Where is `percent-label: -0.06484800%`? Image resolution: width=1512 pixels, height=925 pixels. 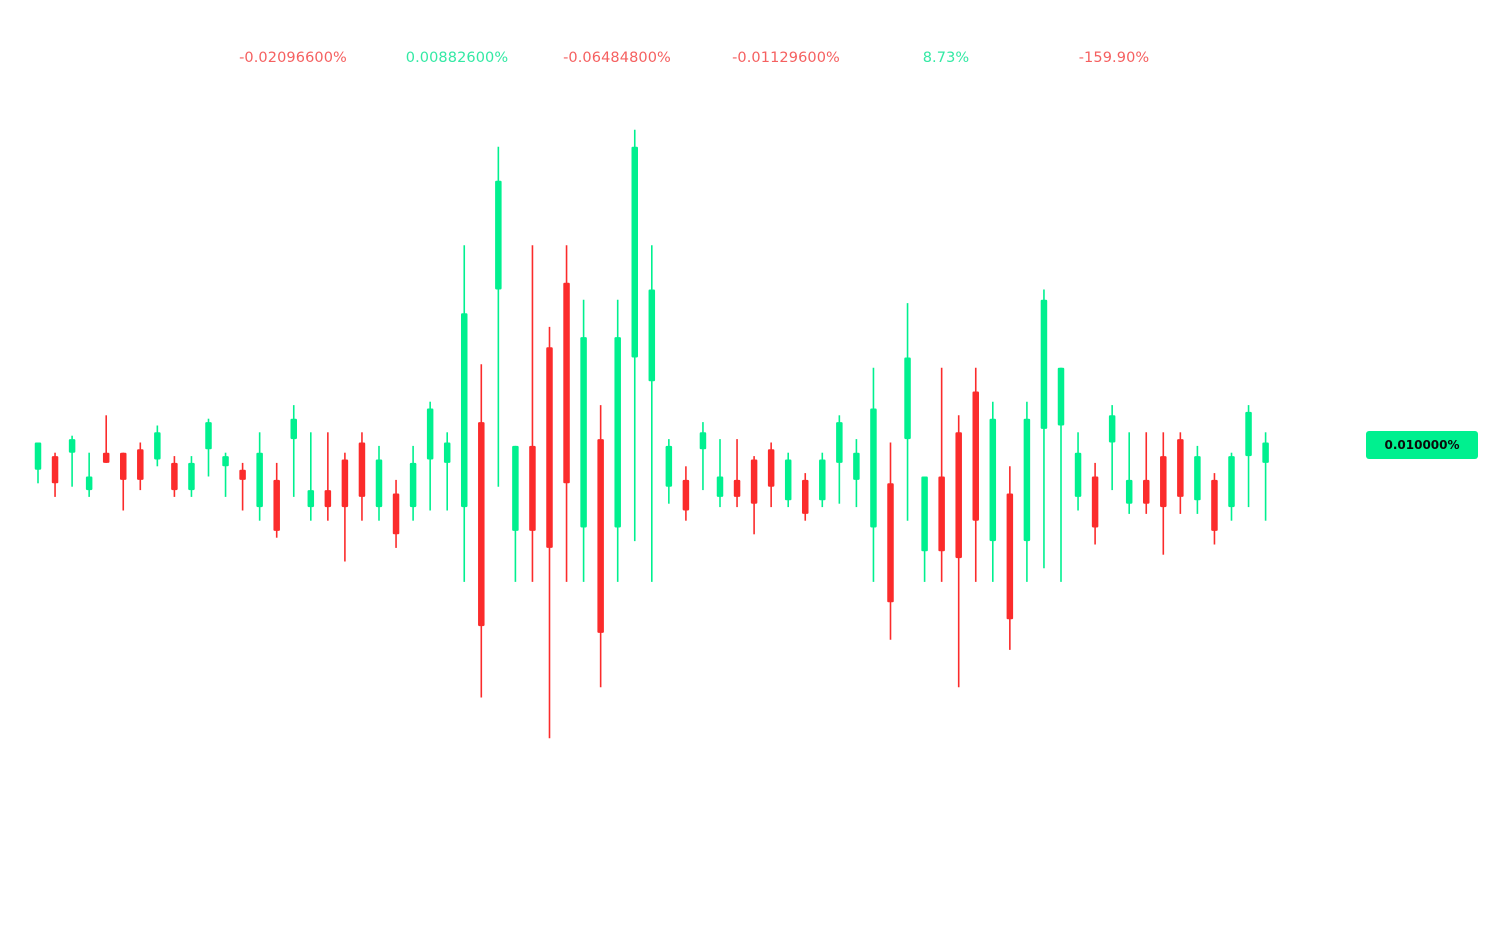 percent-label: -0.06484800% is located at coordinates (617, 58).